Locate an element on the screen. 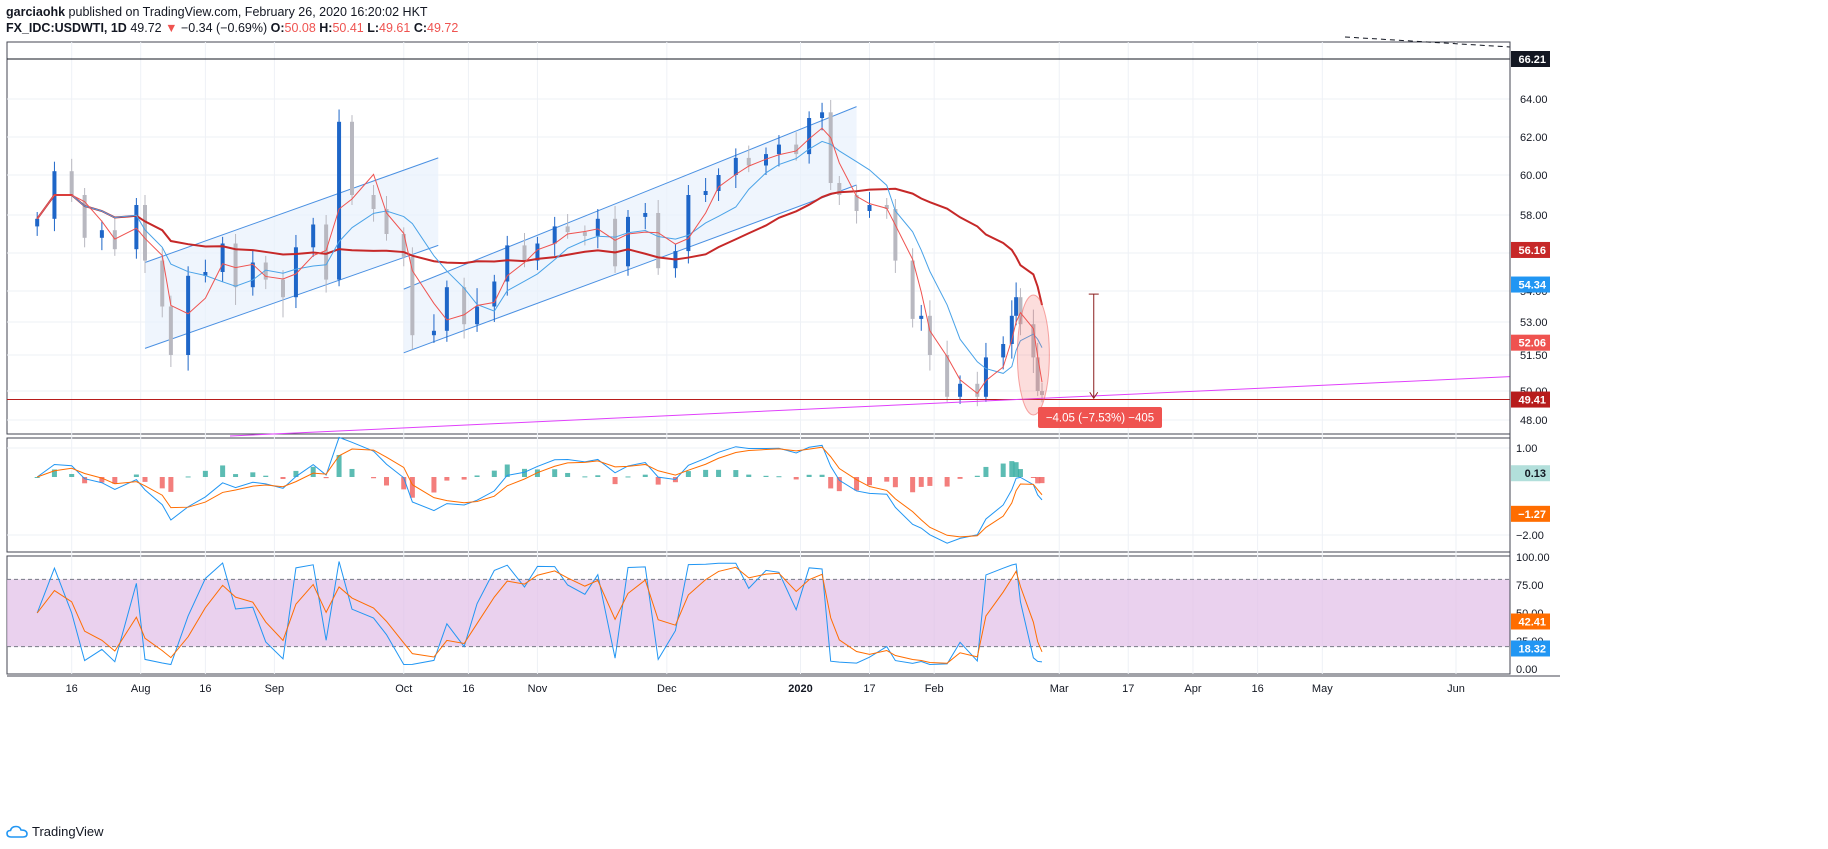 This screenshot has height=849, width=1828. highlight-ellipse is located at coordinates (1033, 355).